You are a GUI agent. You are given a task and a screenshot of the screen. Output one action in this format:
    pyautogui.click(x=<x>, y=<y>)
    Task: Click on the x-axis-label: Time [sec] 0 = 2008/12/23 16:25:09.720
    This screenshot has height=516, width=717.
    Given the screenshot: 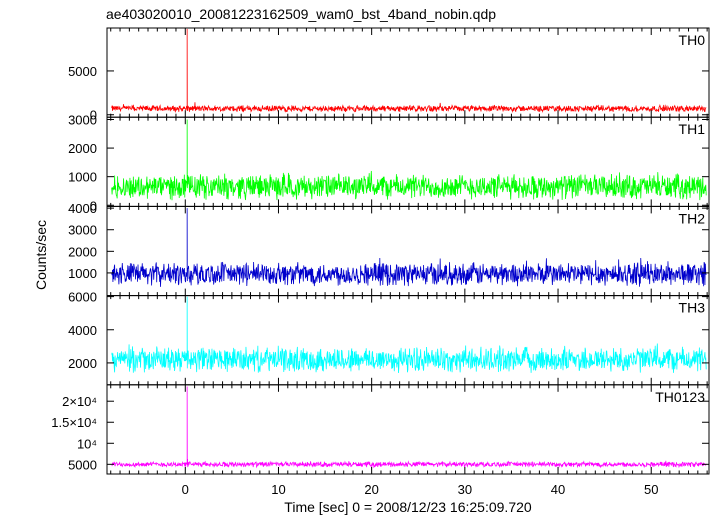 What is the action you would take?
    pyautogui.click(x=408, y=507)
    